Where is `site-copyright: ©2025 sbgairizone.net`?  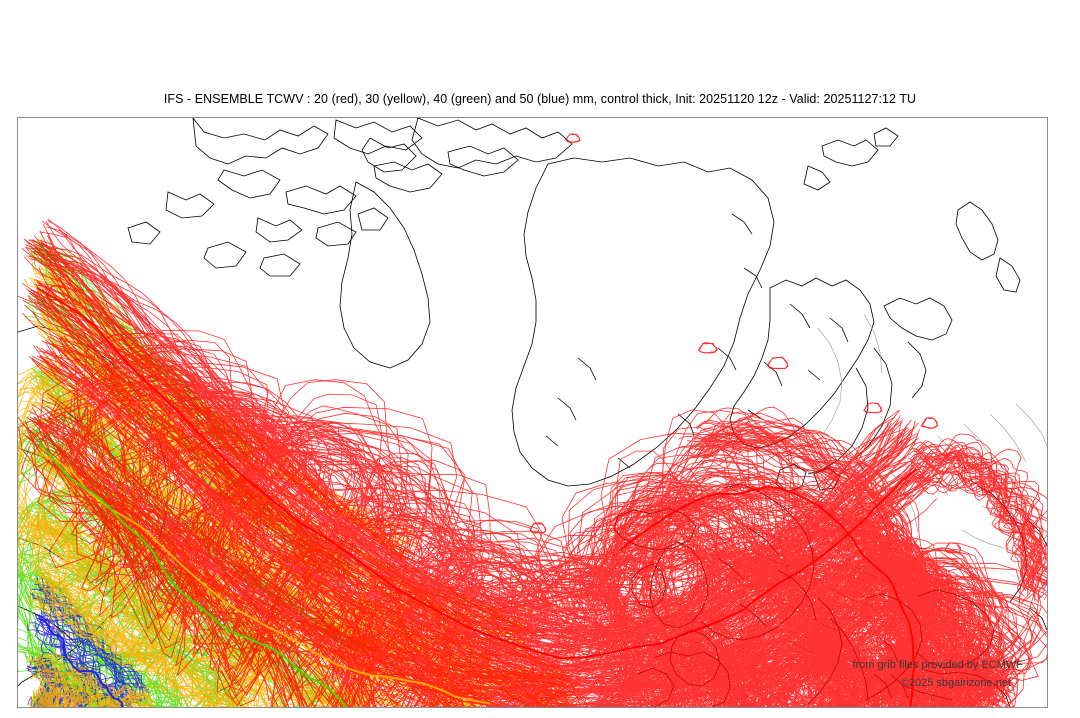
site-copyright: ©2025 sbgairizone.net is located at coordinates (955, 683).